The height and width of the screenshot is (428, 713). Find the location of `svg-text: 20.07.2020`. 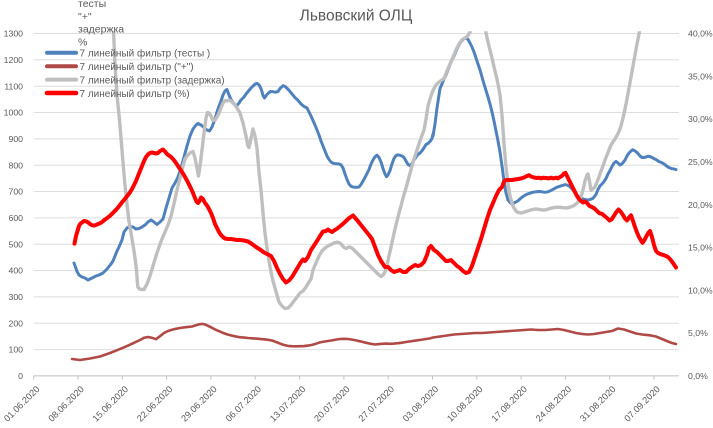

svg-text: 20.07.2020 is located at coordinates (332, 404).